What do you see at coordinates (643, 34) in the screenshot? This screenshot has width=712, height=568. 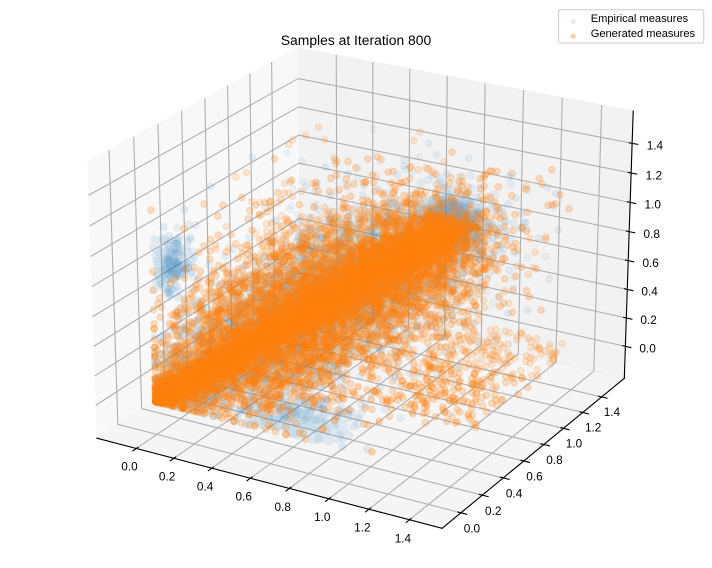 I see `svg-text: Generated measures` at bounding box center [643, 34].